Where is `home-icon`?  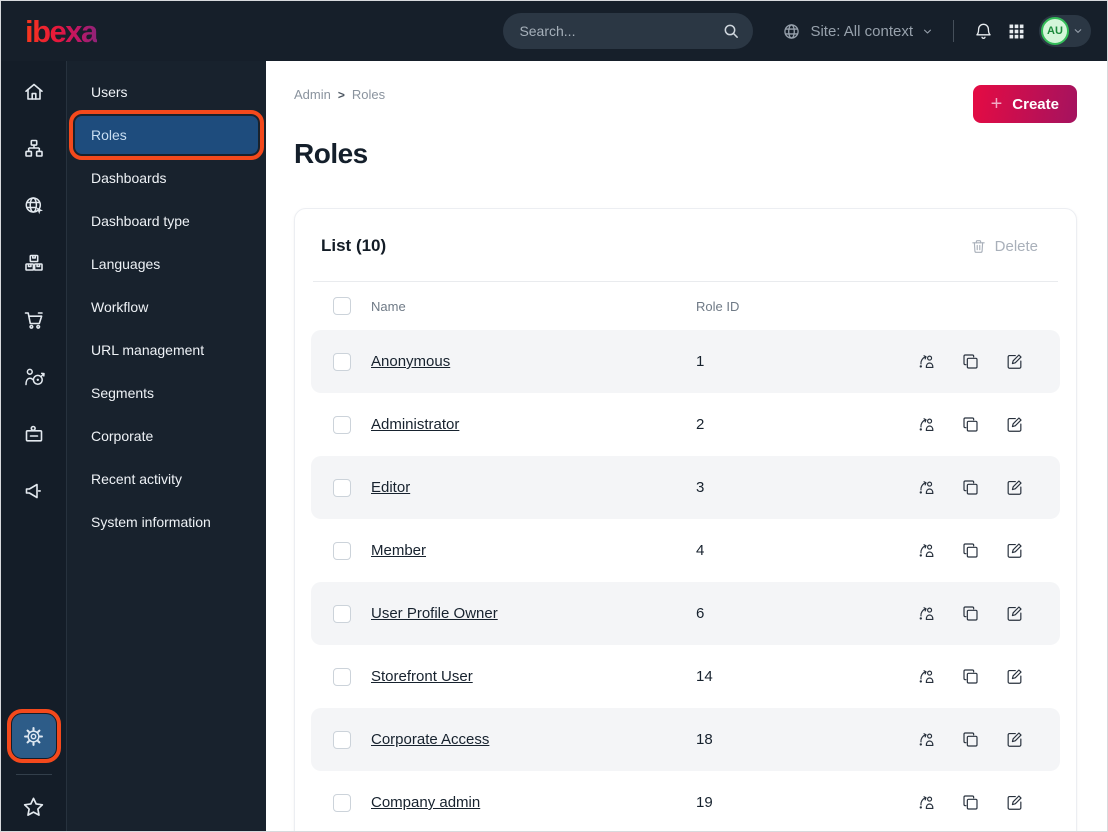 home-icon is located at coordinates (34, 92).